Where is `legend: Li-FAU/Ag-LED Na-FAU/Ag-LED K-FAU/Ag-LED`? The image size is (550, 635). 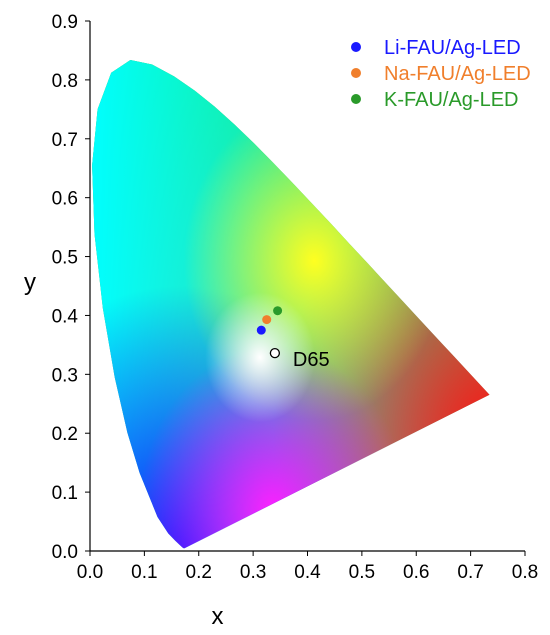
legend: Li-FAU/Ag-LED Na-FAU/Ag-LED K-FAU/Ag-LED is located at coordinates (441, 74).